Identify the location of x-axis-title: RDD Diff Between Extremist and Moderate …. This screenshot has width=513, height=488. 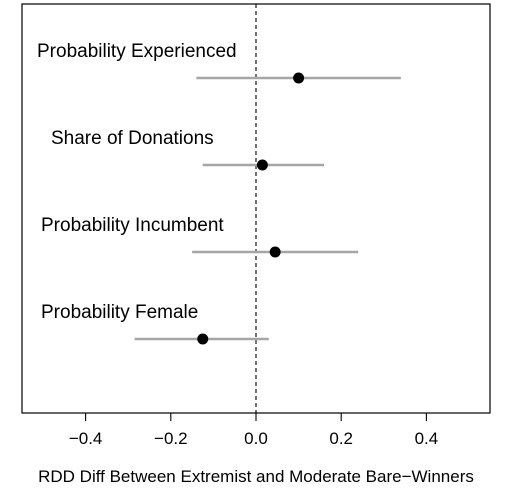
(256, 476).